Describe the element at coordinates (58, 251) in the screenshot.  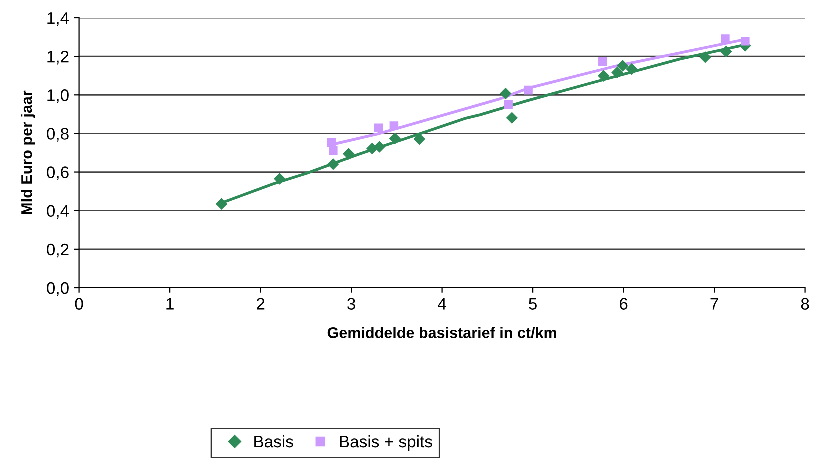
I see `y-tick-label: 0,2` at that location.